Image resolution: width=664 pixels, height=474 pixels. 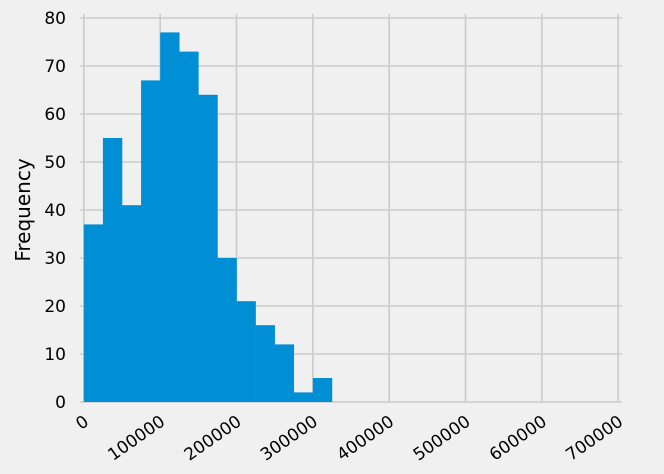 I want to click on x-tick-label: 400000, so click(x=365, y=439).